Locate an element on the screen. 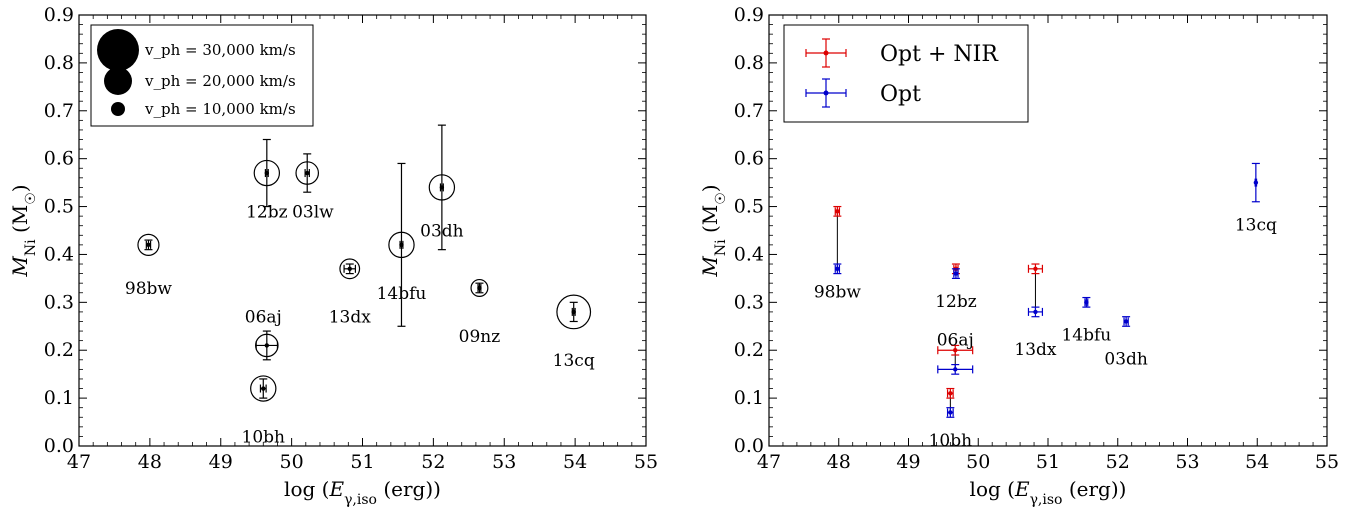 The width and height of the screenshot is (1357, 508). velocity-circle-13dx is located at coordinates (350, 269).